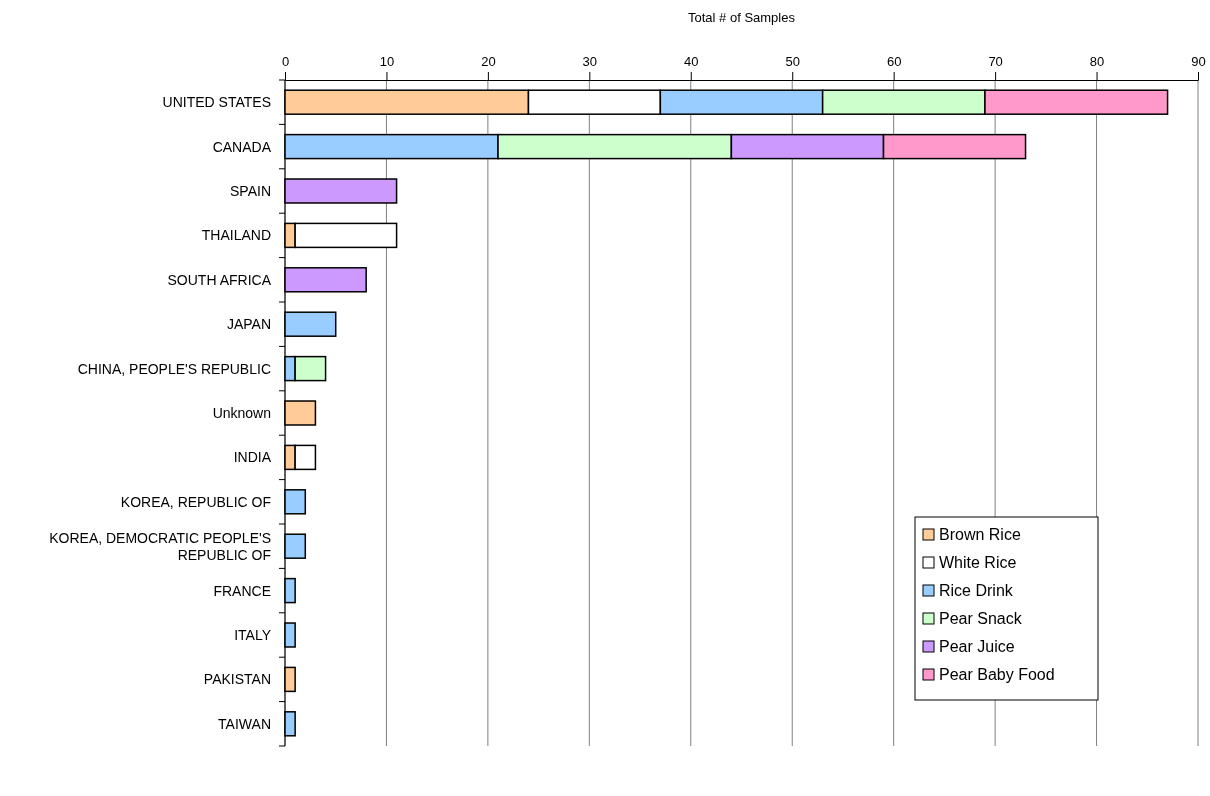  Describe the element at coordinates (590, 61) in the screenshot. I see `x-tick-label: 30` at that location.